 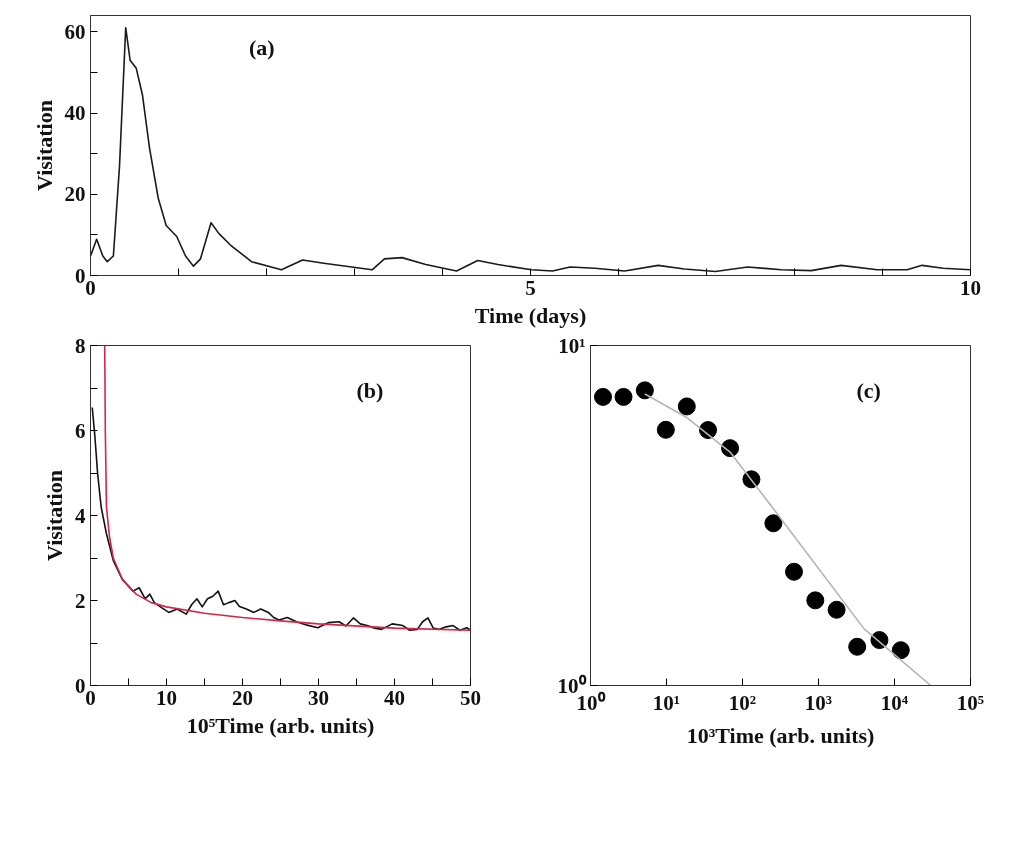 What do you see at coordinates (530, 287) in the screenshot?
I see `x-tick-label: 5` at bounding box center [530, 287].